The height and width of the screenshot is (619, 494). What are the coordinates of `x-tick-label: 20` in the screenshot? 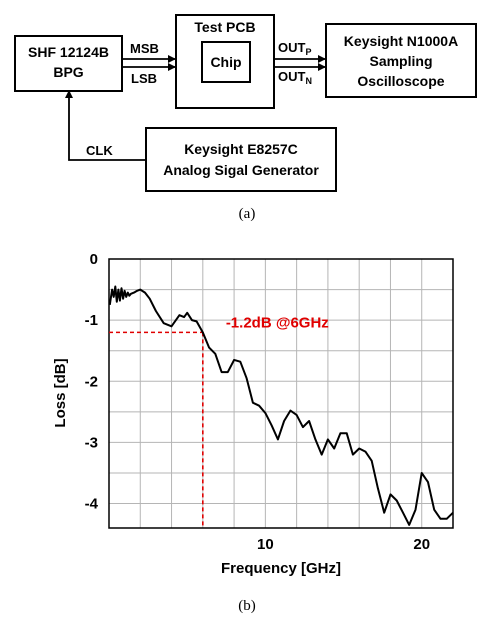 It's located at (421, 544).